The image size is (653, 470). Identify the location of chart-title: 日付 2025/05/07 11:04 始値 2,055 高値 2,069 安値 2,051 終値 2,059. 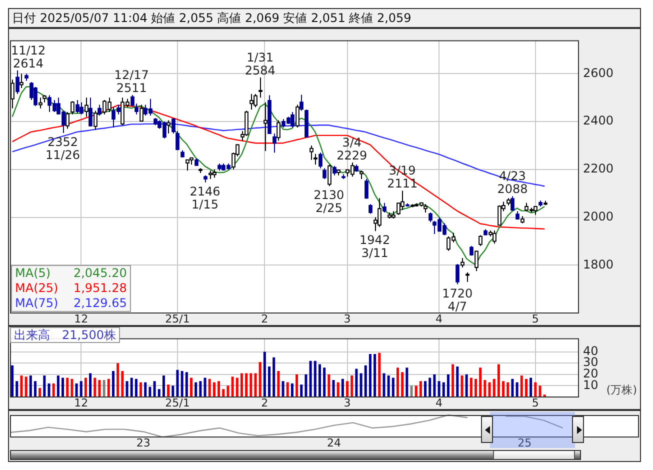
(324, 18).